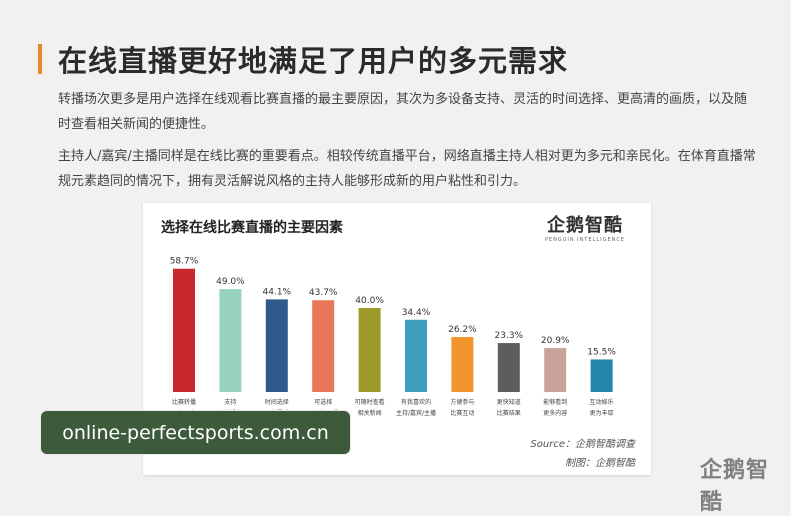 The height and width of the screenshot is (516, 791). Describe the element at coordinates (184, 402) in the screenshot. I see `category-label-1-line-1: 比赛转播` at that location.